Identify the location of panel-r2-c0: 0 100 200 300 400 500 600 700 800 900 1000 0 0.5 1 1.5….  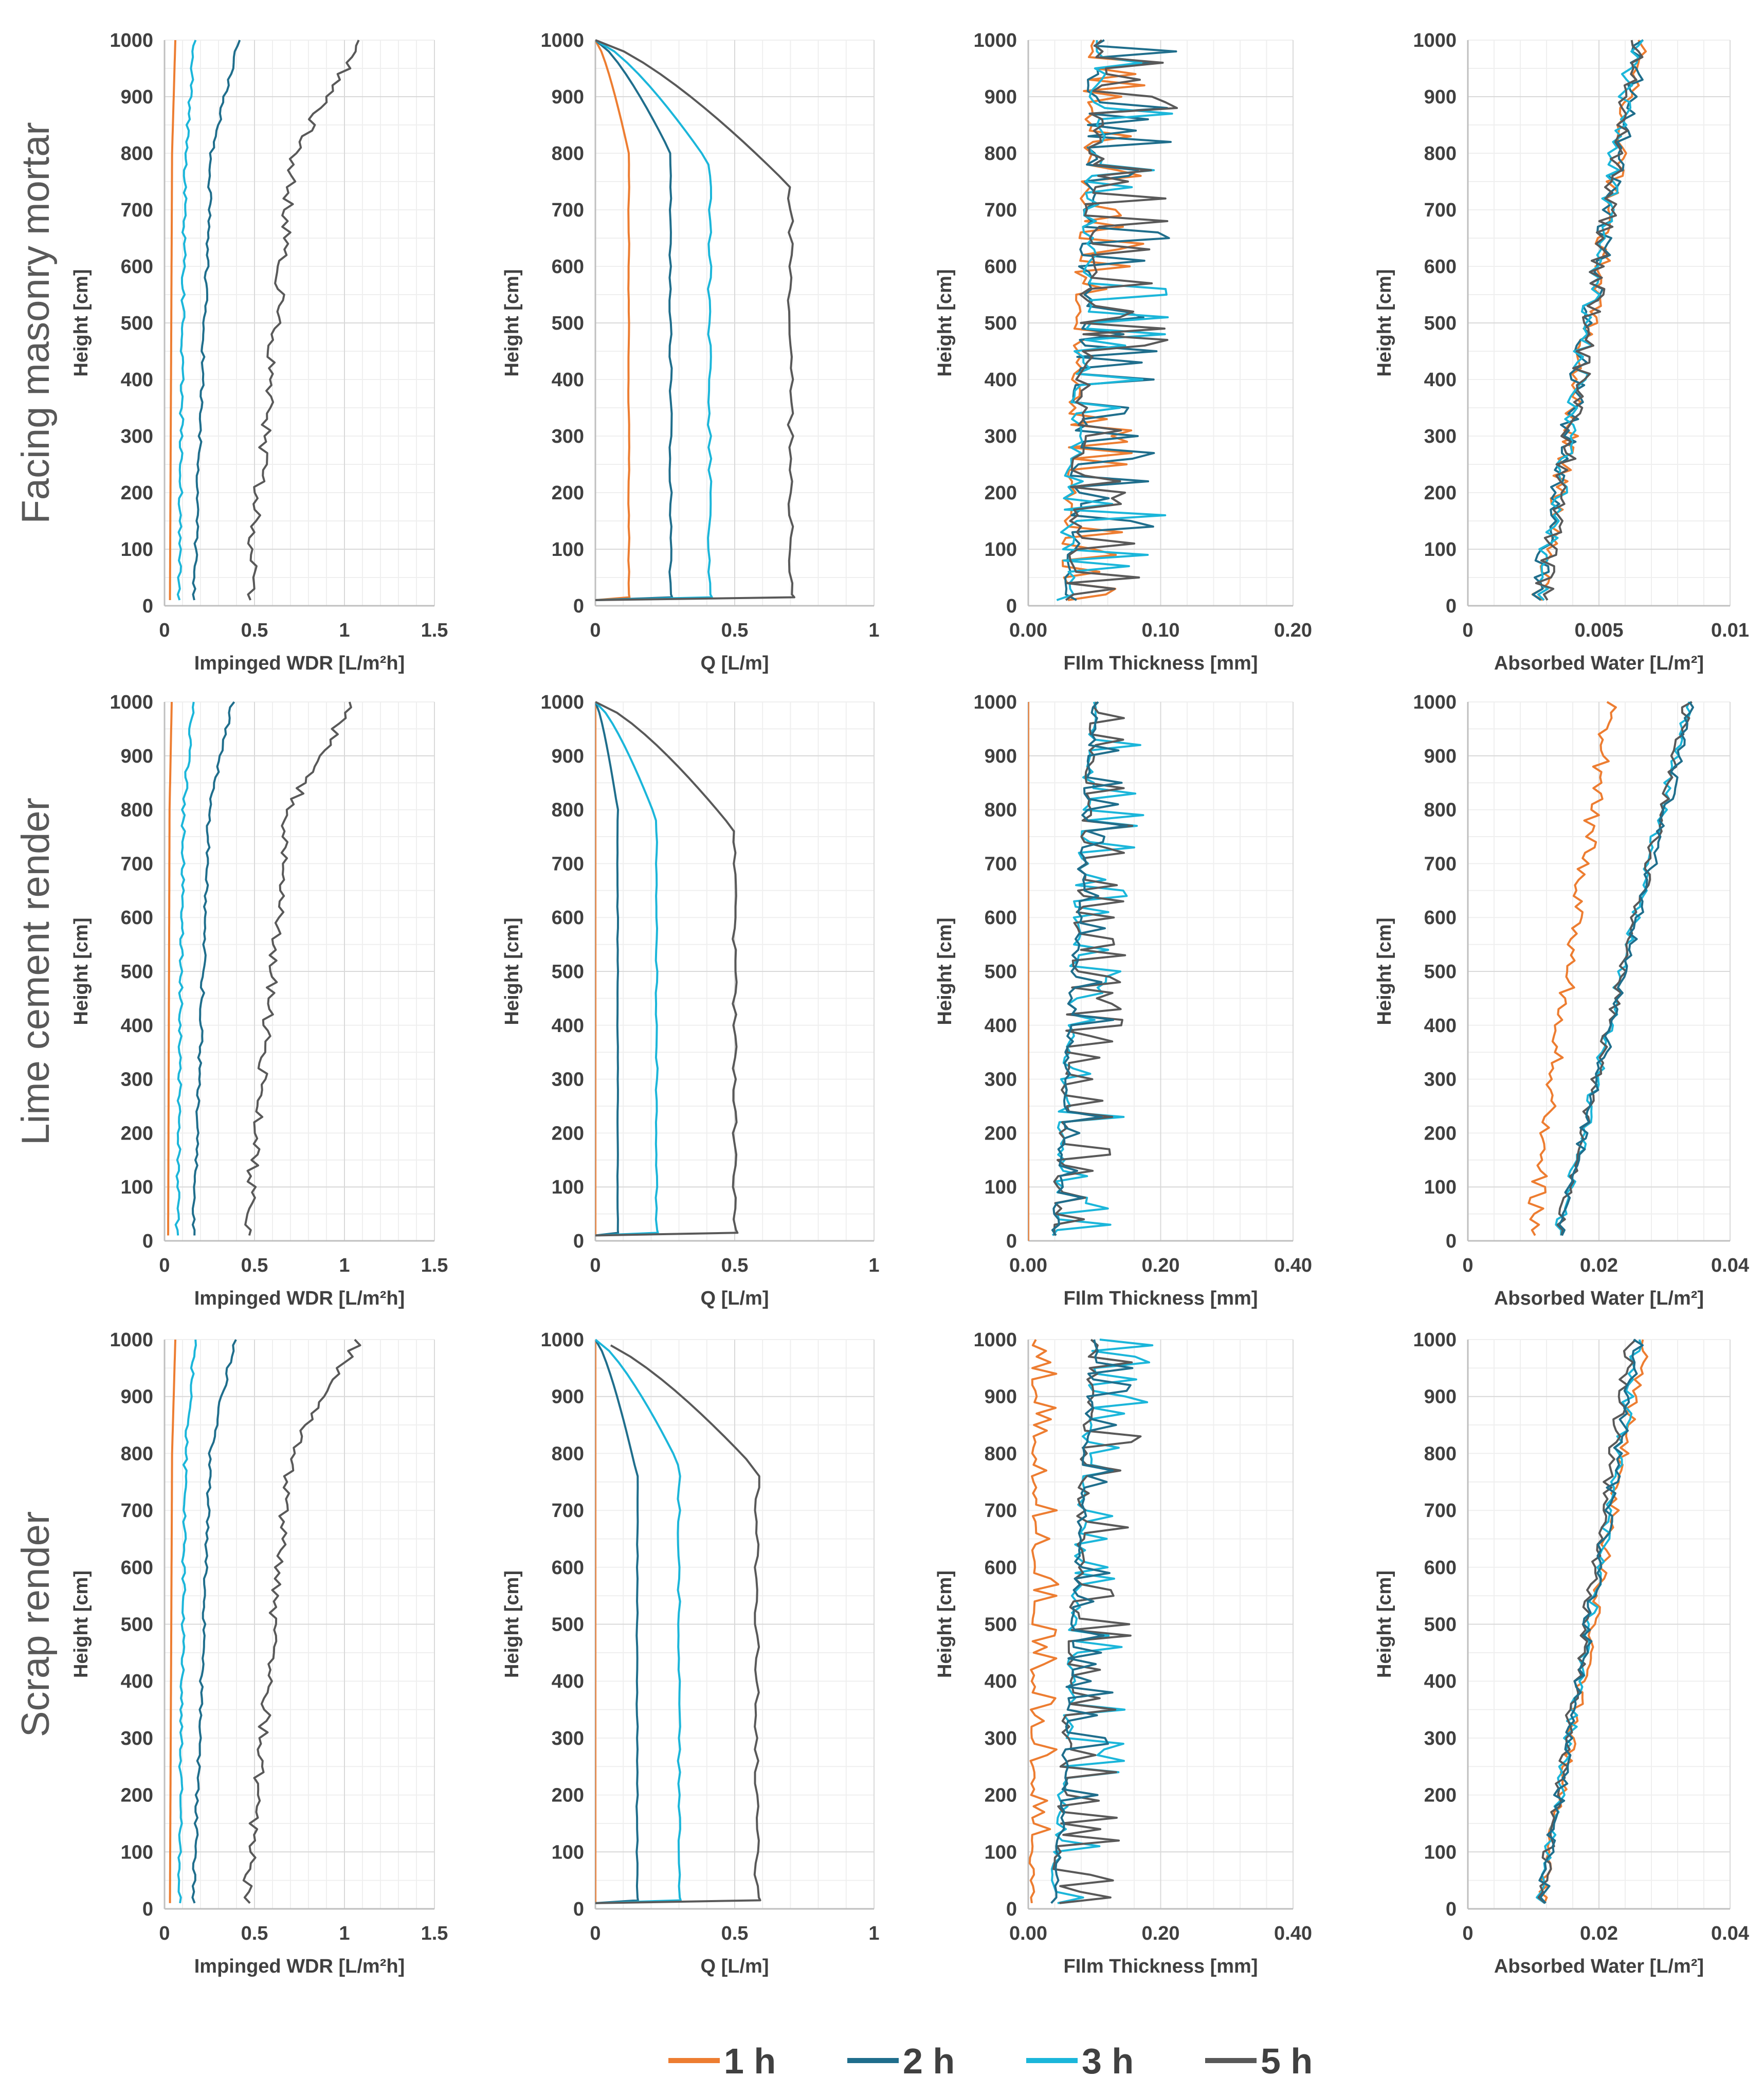
(259, 1653).